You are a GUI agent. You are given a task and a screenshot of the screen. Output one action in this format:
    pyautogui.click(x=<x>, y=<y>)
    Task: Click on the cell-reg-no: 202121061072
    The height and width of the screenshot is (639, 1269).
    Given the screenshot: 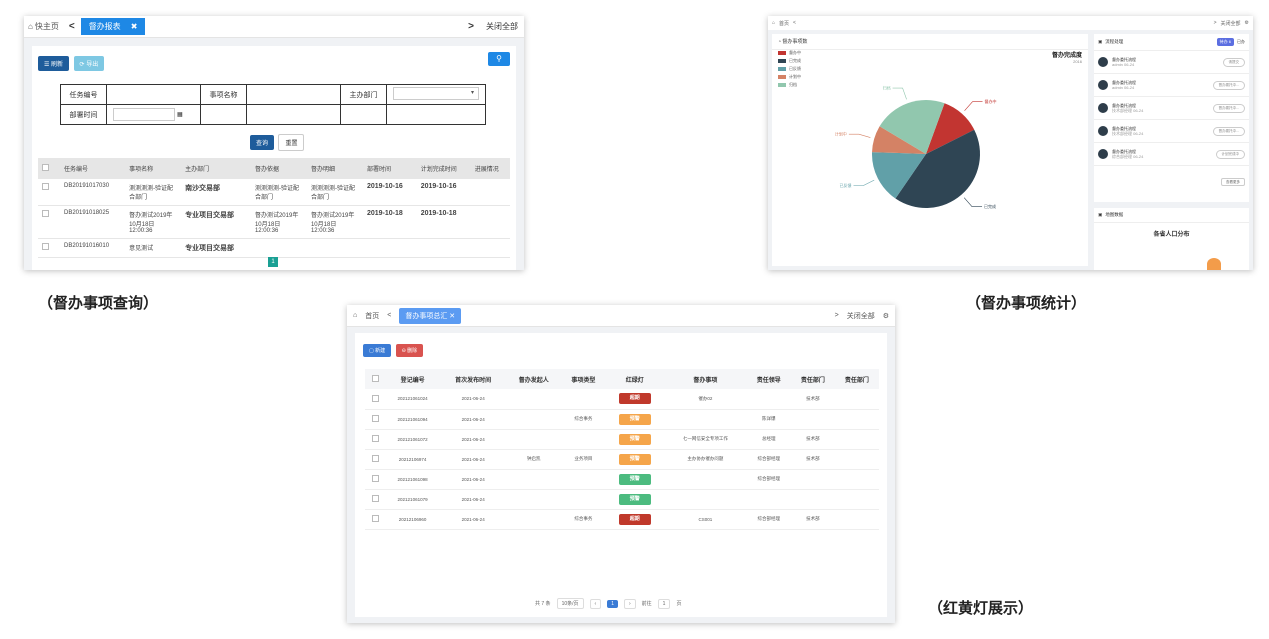 What is the action you would take?
    pyautogui.click(x=413, y=439)
    